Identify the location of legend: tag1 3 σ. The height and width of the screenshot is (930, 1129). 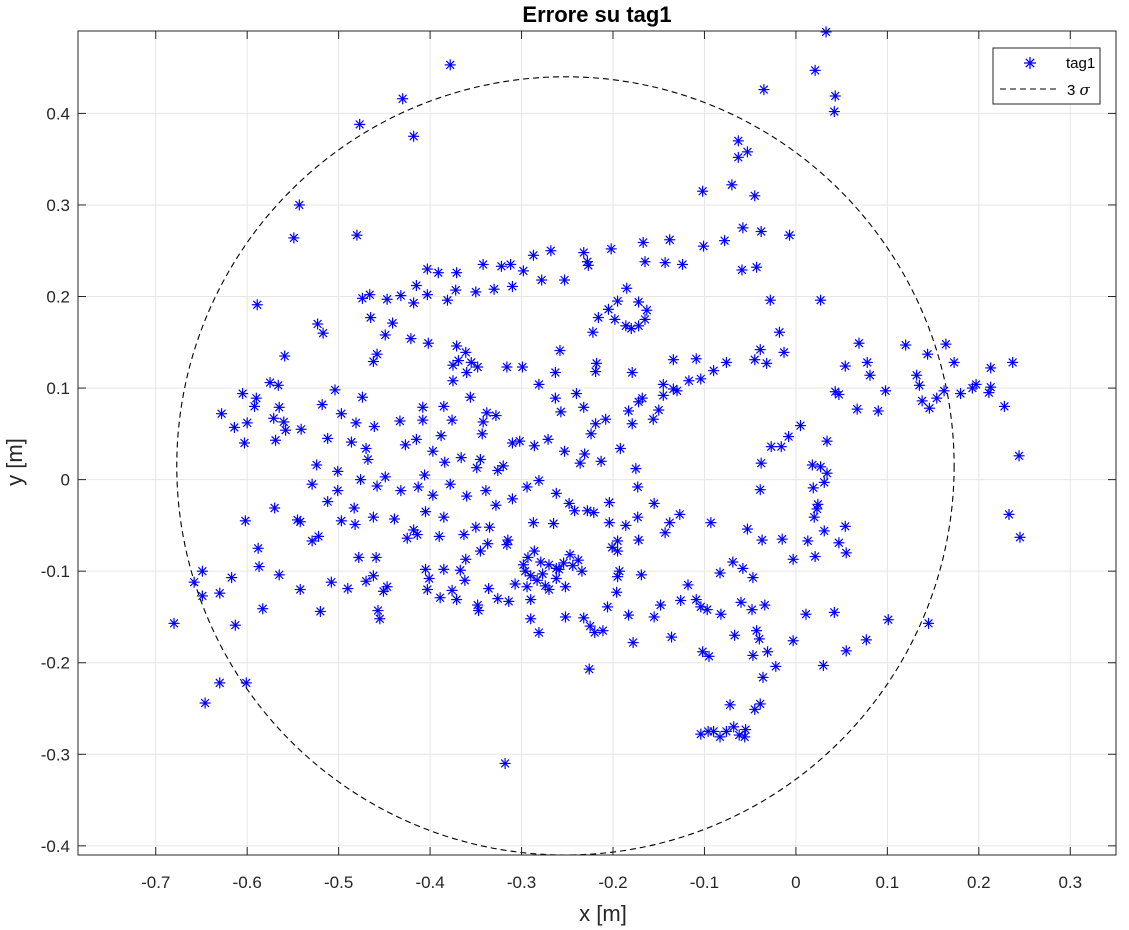
(1046, 76).